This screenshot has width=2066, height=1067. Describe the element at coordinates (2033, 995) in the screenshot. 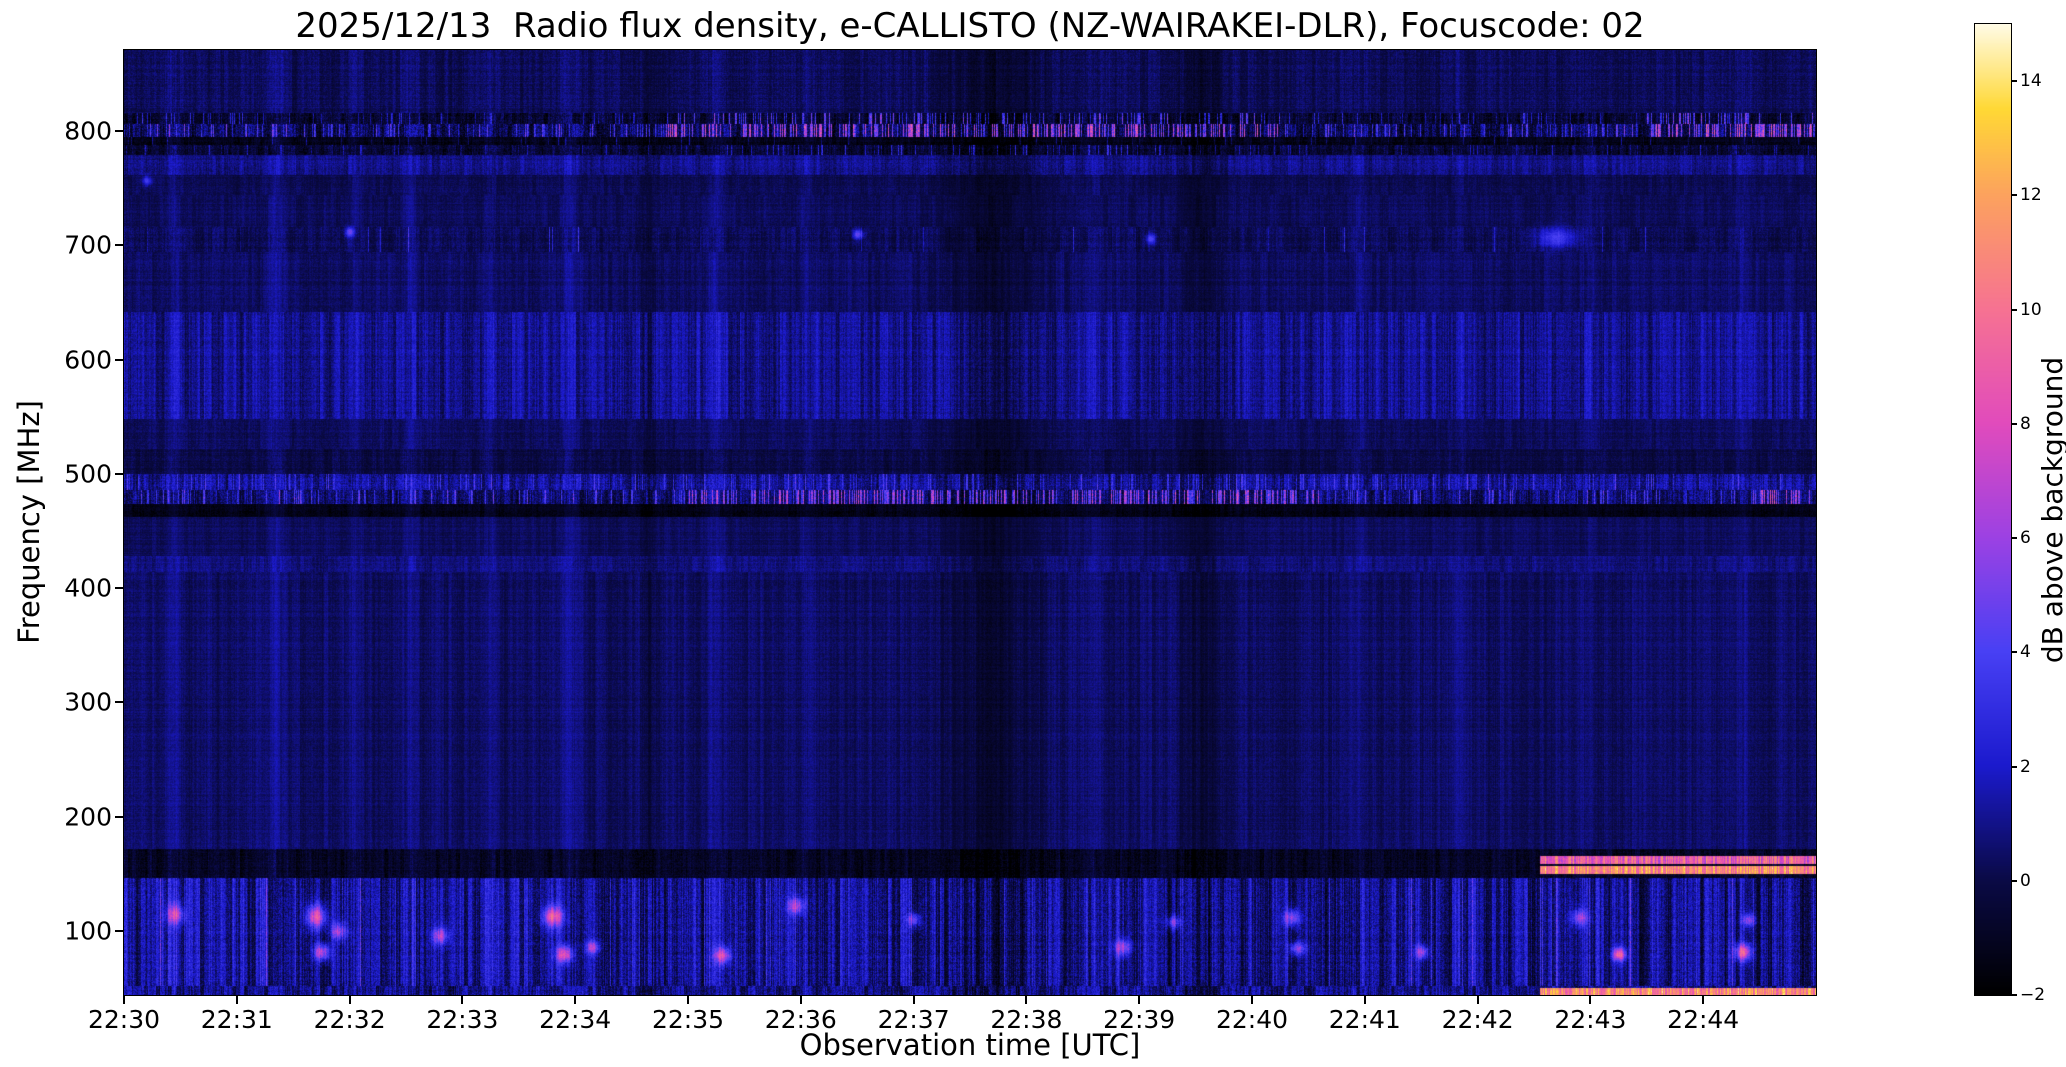

I see `colorbar-tick-label: −2` at that location.